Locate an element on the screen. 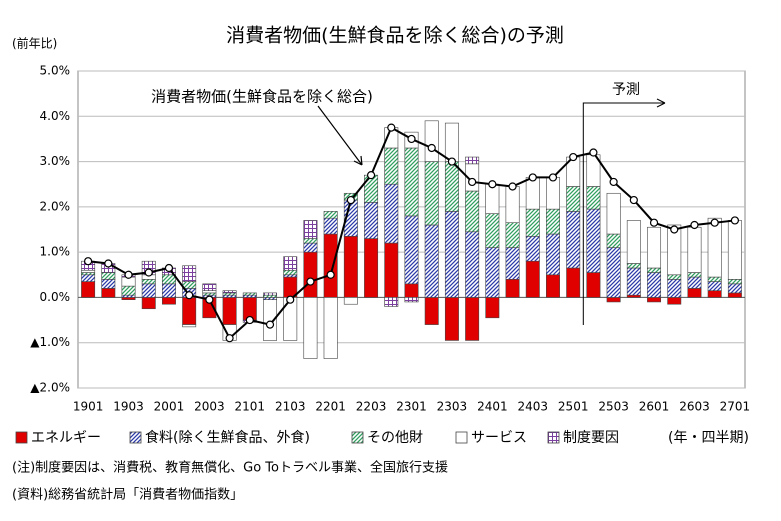  legend-label: 食料(除く生鮮食品、外食) is located at coordinates (227, 437).